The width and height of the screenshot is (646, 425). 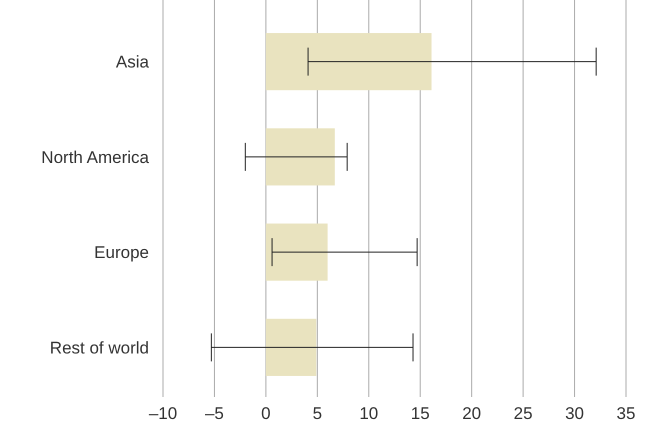 I want to click on x-tick-label: 35, so click(x=626, y=413).